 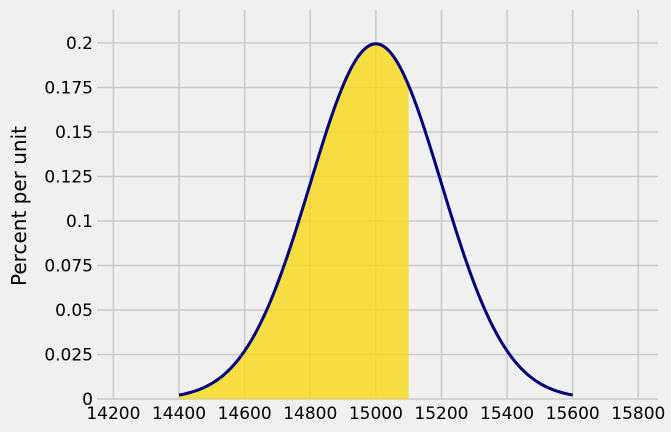 I want to click on y-tick-label: 0.2, so click(x=79, y=44).